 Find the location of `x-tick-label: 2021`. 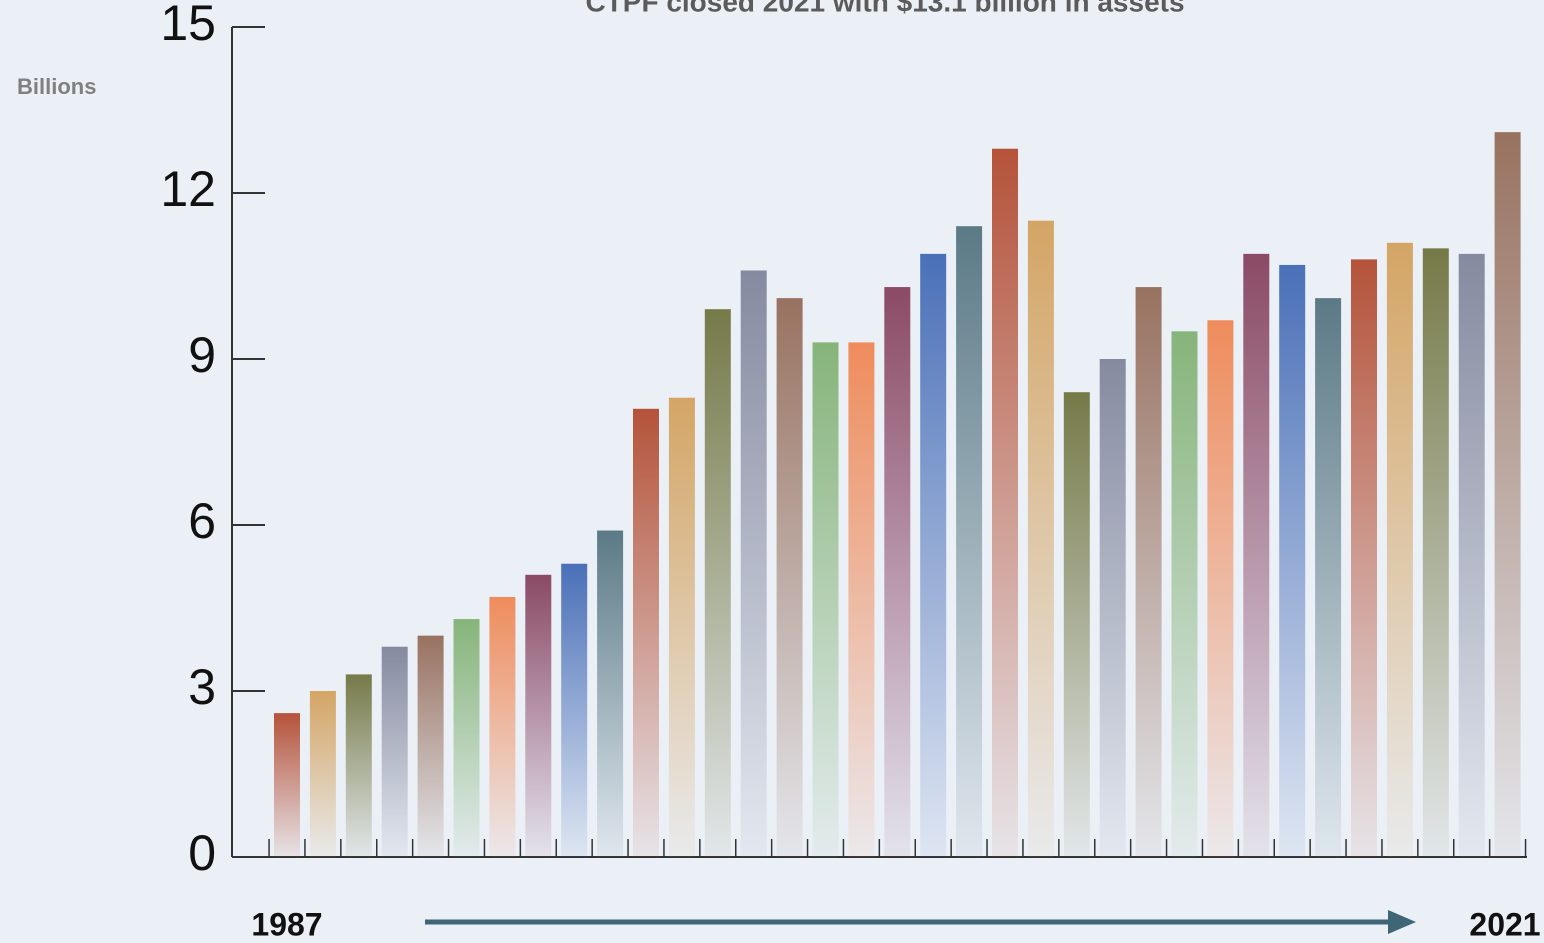

x-tick-label: 2021 is located at coordinates (1504, 924).